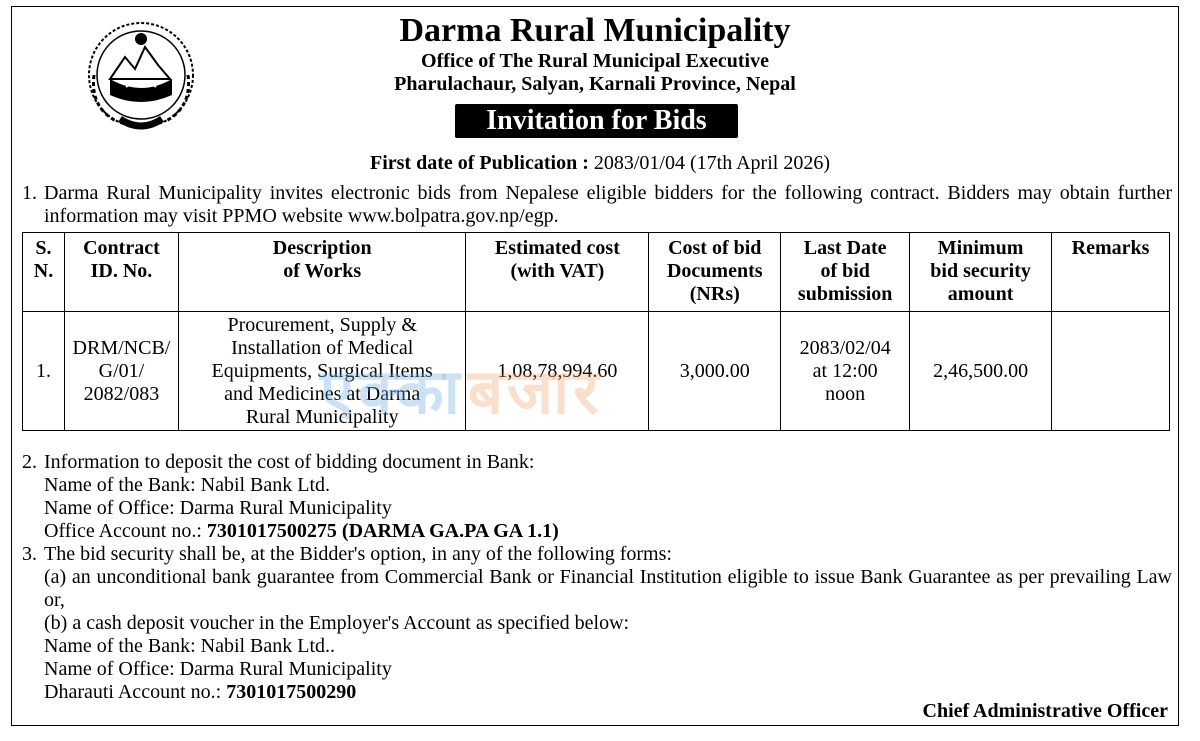 This screenshot has height=741, width=1200. What do you see at coordinates (715, 371) in the screenshot?
I see `cell-doc-cost: 3,000.00` at bounding box center [715, 371].